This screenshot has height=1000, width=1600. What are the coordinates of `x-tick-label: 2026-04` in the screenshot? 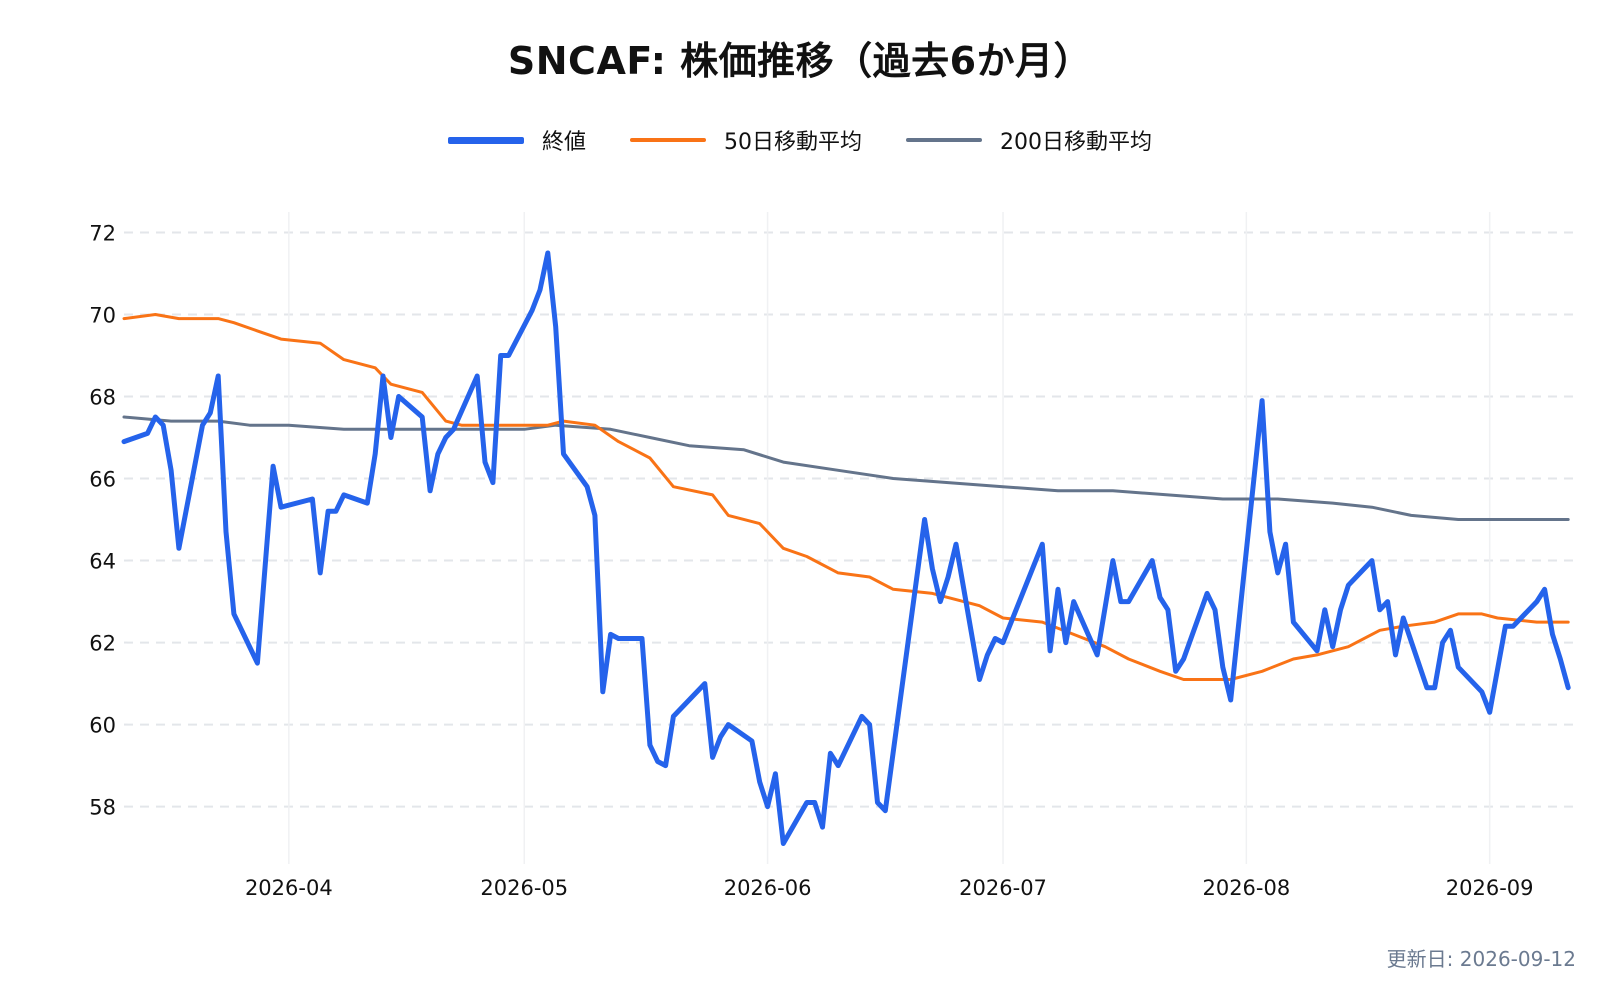 It's located at (289, 888).